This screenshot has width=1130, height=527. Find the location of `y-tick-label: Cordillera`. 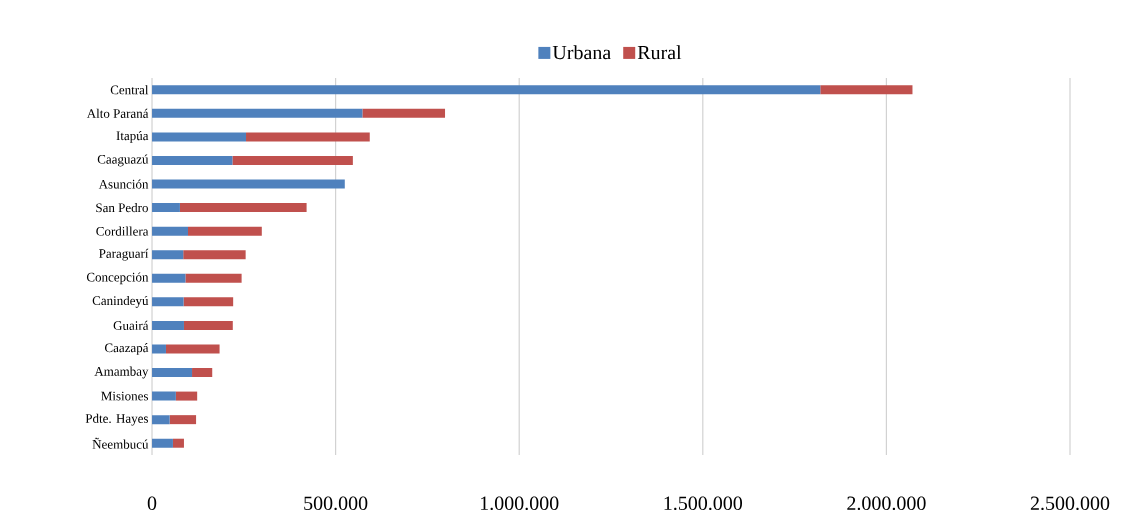

y-tick-label: Cordillera is located at coordinates (122, 231).